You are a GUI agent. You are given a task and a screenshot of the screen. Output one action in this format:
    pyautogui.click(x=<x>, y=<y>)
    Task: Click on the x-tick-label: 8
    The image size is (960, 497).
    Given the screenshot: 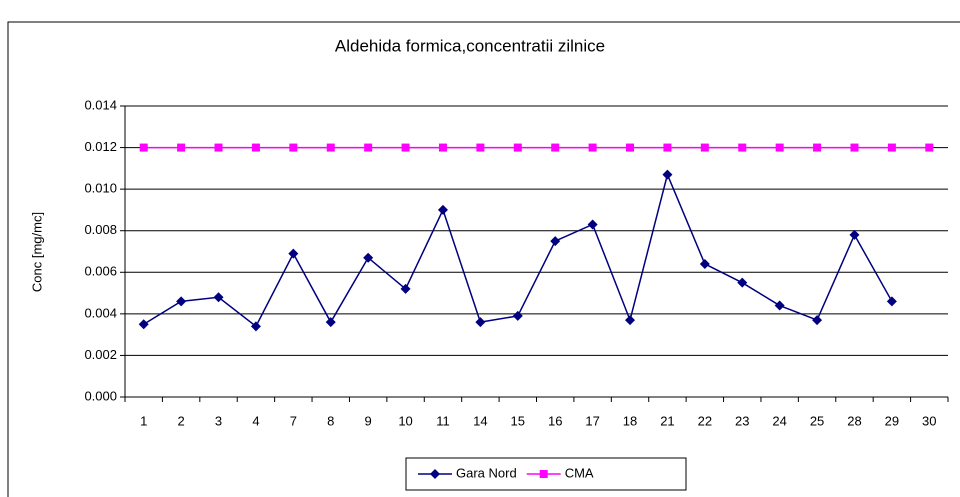 What is the action you would take?
    pyautogui.click(x=330, y=420)
    